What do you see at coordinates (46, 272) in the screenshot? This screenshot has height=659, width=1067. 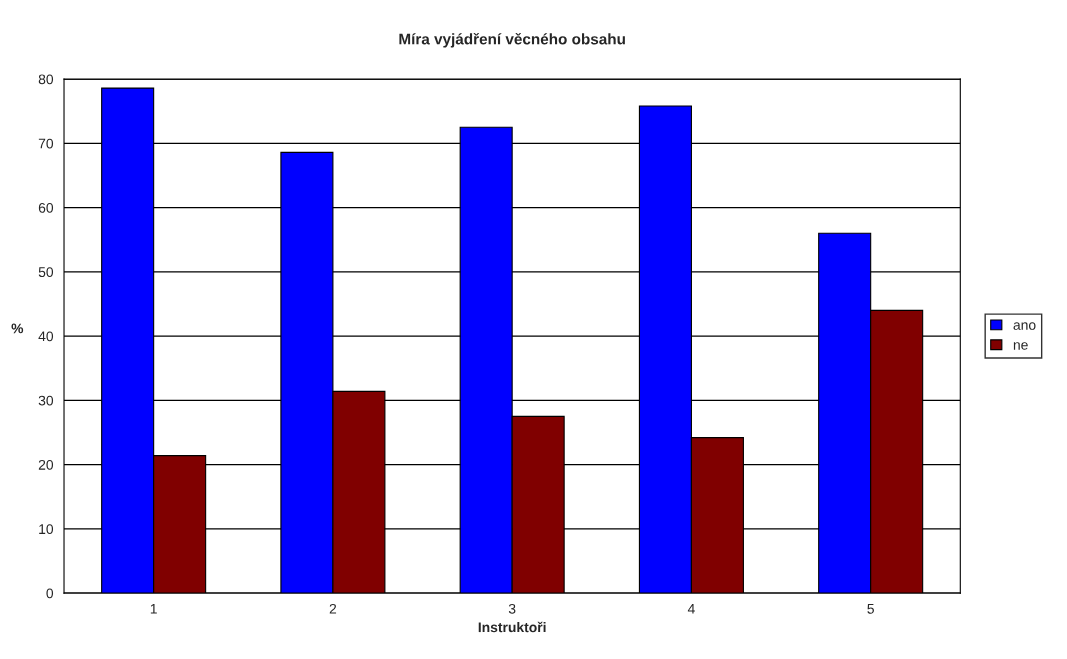 I see `y-tick-label: 50` at bounding box center [46, 272].